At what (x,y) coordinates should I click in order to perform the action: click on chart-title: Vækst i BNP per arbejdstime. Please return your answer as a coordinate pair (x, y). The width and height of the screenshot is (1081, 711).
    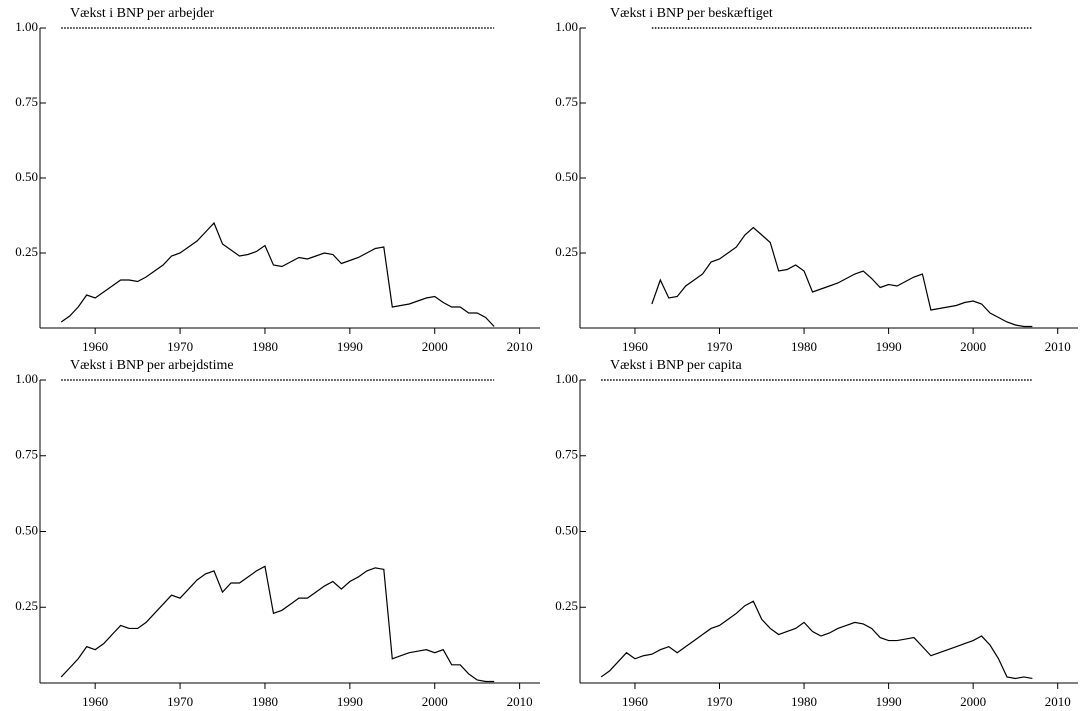
    Looking at the image, I should click on (152, 365).